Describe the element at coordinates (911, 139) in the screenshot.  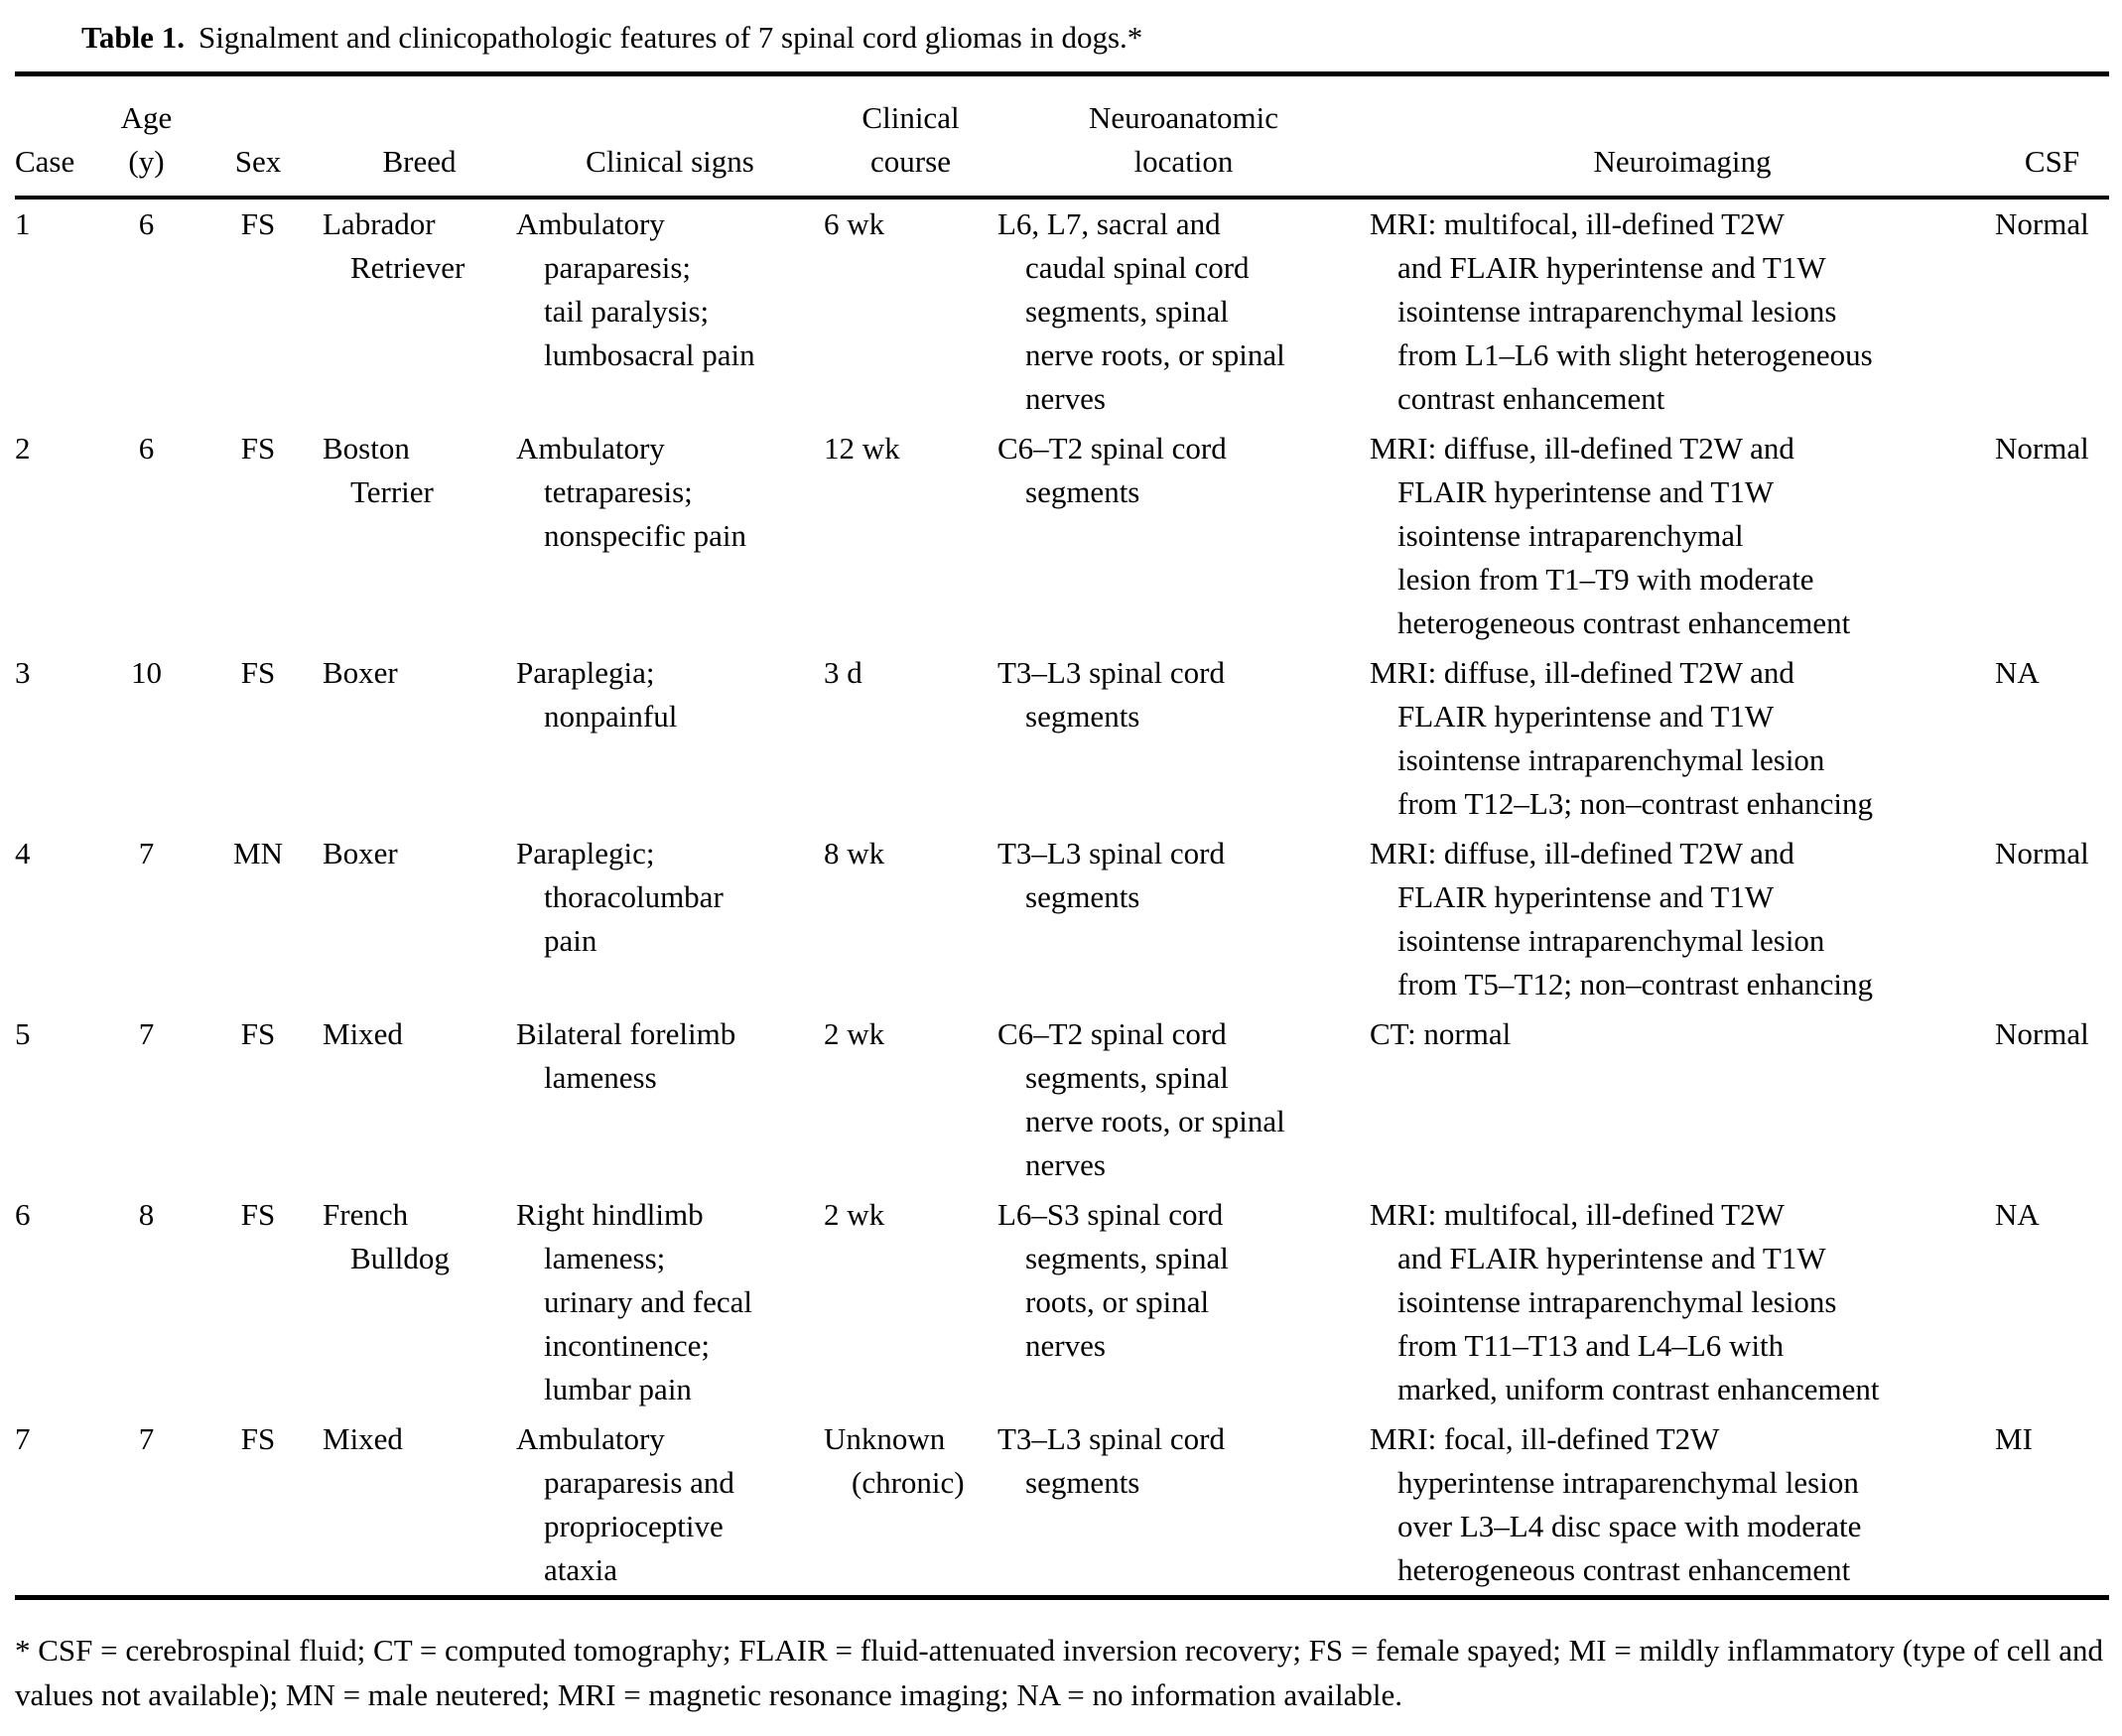
I see `column-header-clinical-course: Clinical course` at that location.